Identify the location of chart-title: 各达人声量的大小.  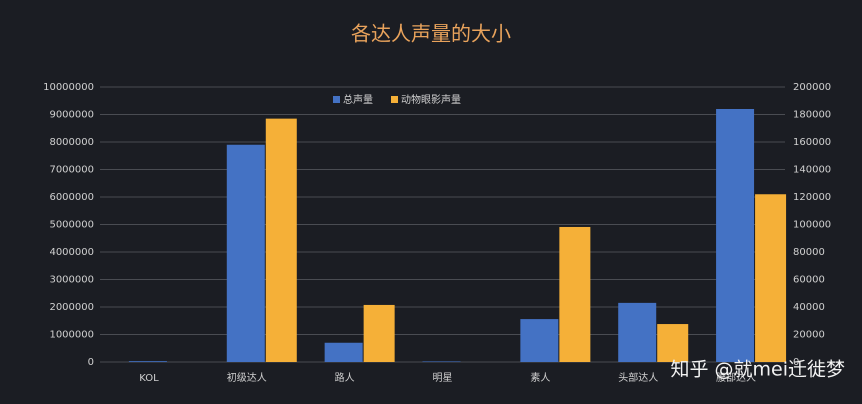
(431, 34).